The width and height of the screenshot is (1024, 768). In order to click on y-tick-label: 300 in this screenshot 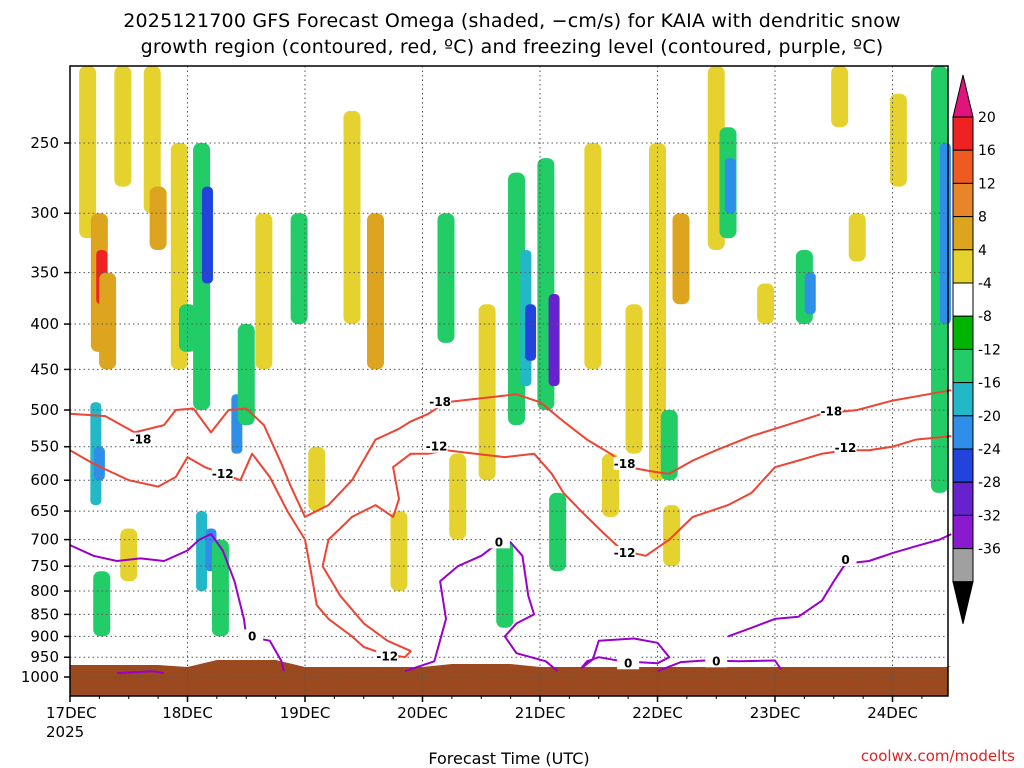, I will do `click(44, 213)`.